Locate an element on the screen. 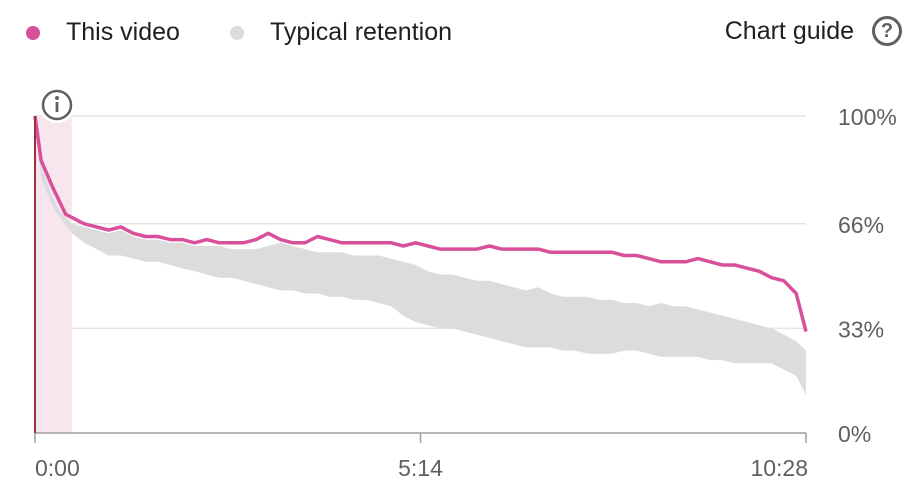 The width and height of the screenshot is (924, 500). y-tick-label: 0% is located at coordinates (854, 434).